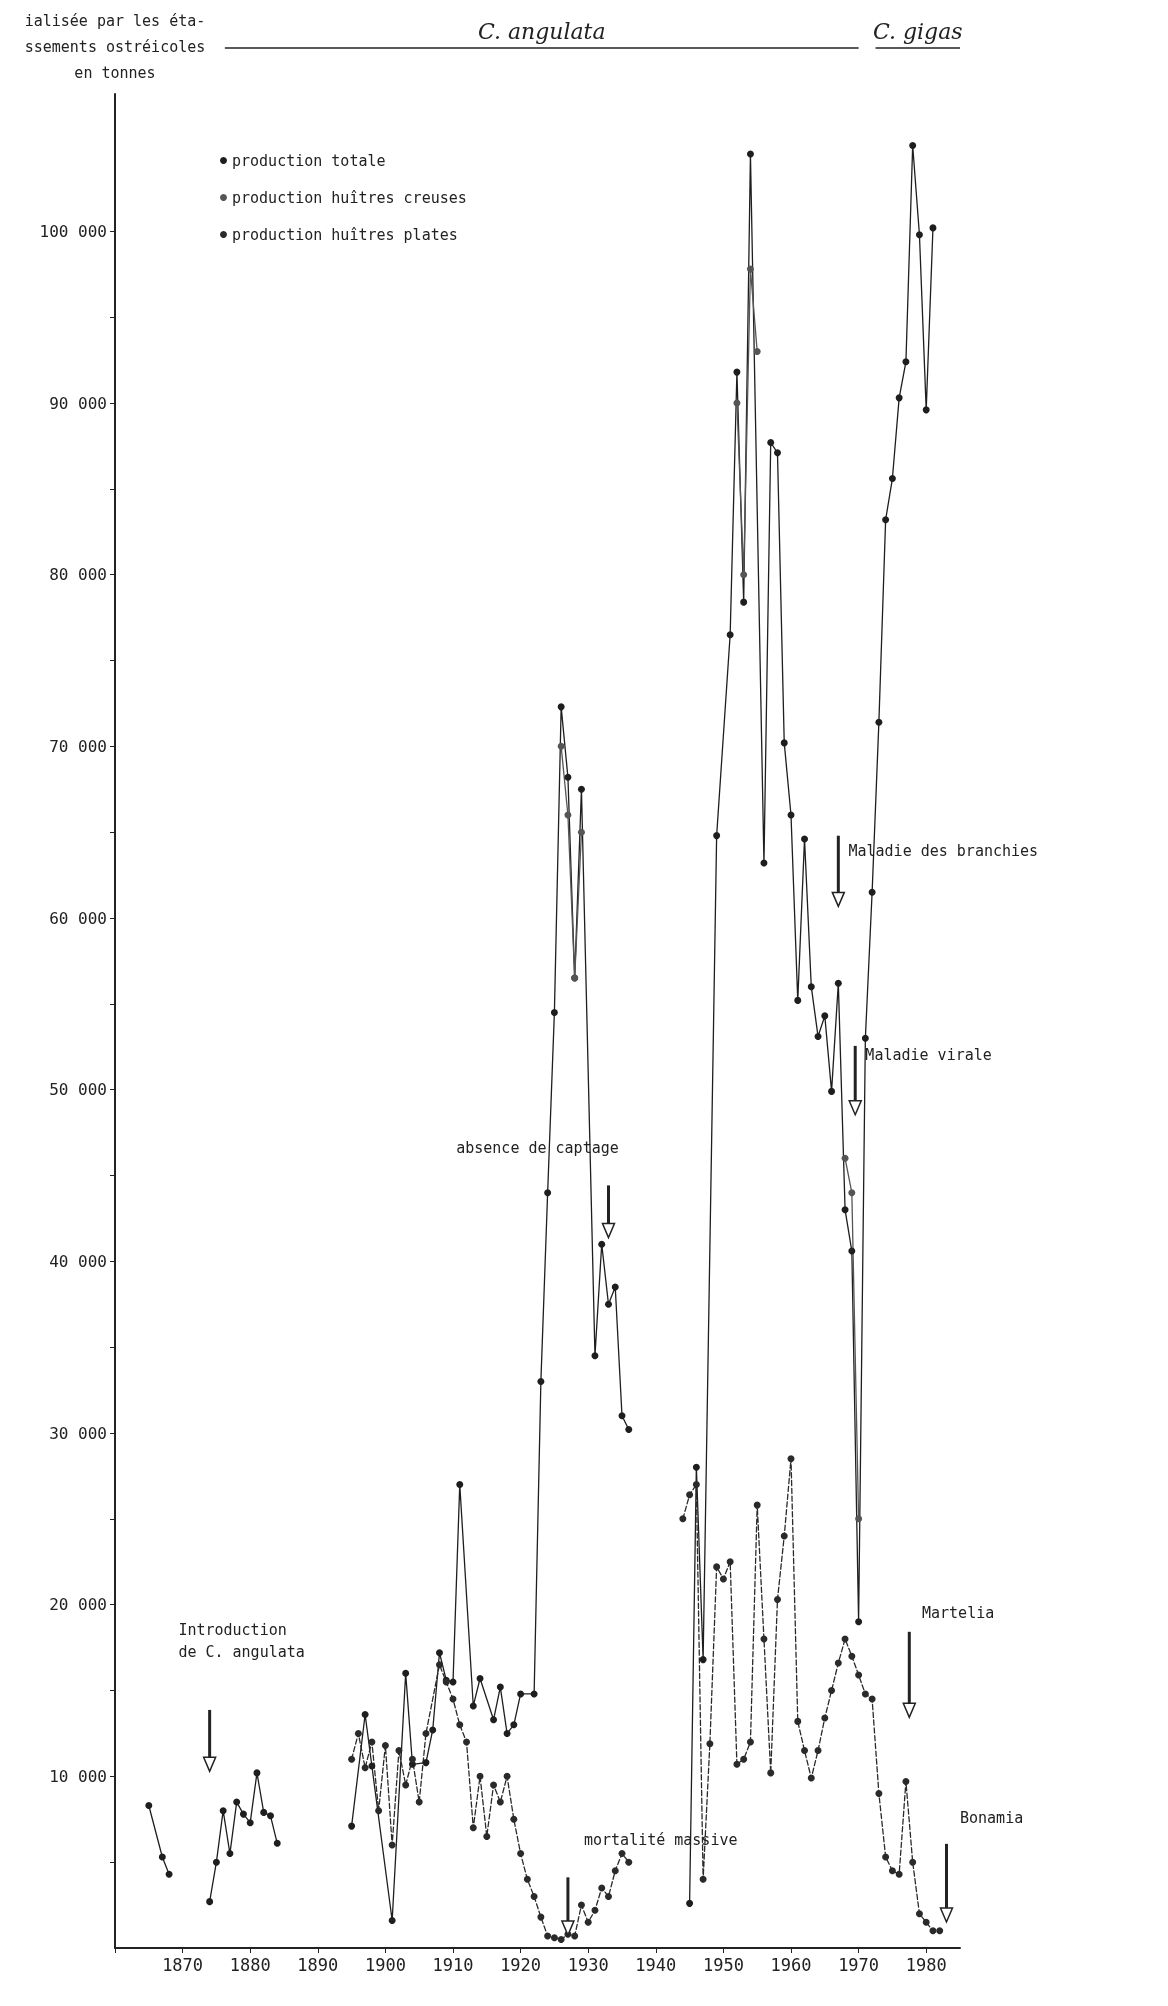 Image resolution: width=1168 pixels, height=2006 pixels. Describe the element at coordinates (453, 1964) in the screenshot. I see `x-tick-label: 1910` at that location.